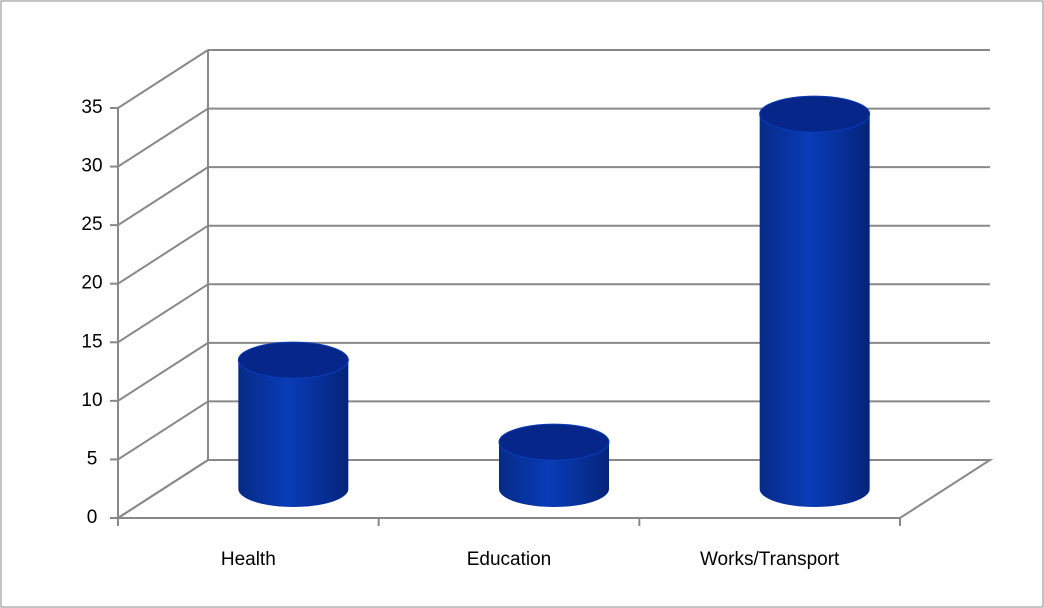 The height and width of the screenshot is (608, 1044). I want to click on x-tick-label: Health, so click(248, 559).